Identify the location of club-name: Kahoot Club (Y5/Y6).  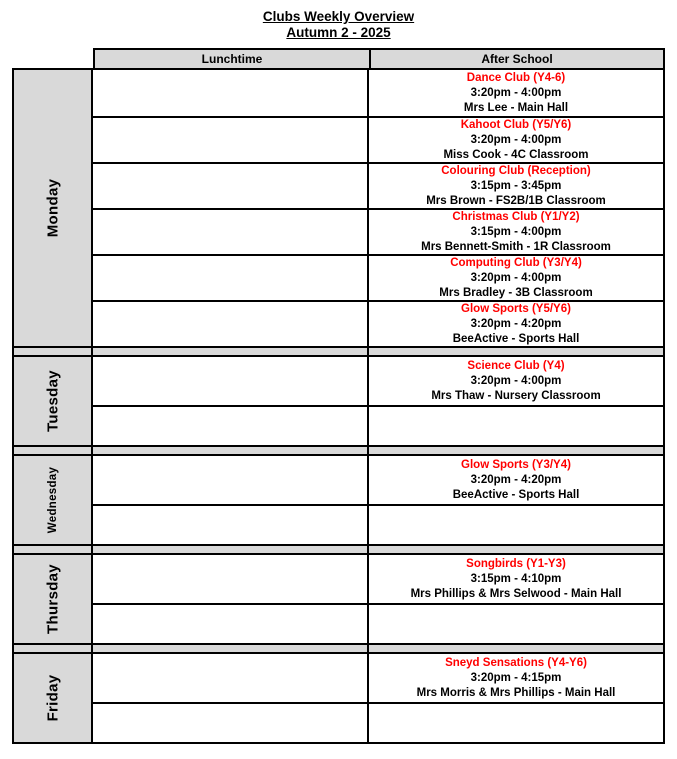
(516, 124).